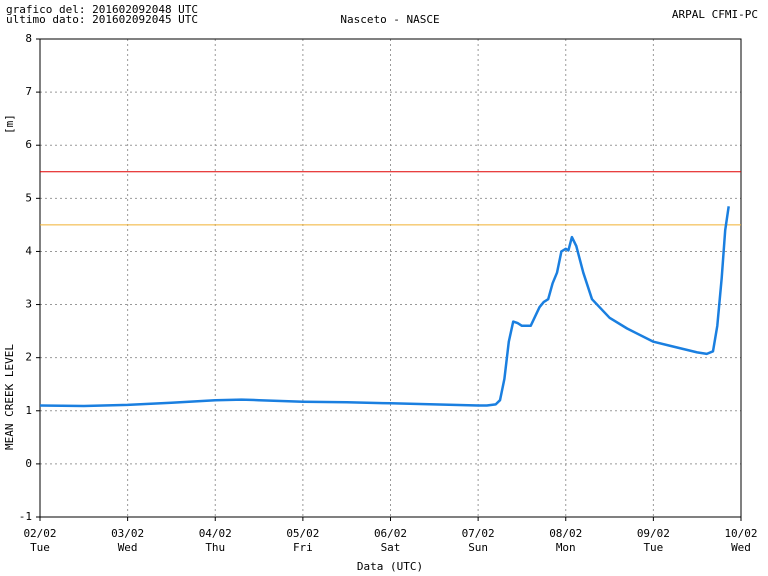  I want to click on y-tick-label: -1, so click(25, 516).